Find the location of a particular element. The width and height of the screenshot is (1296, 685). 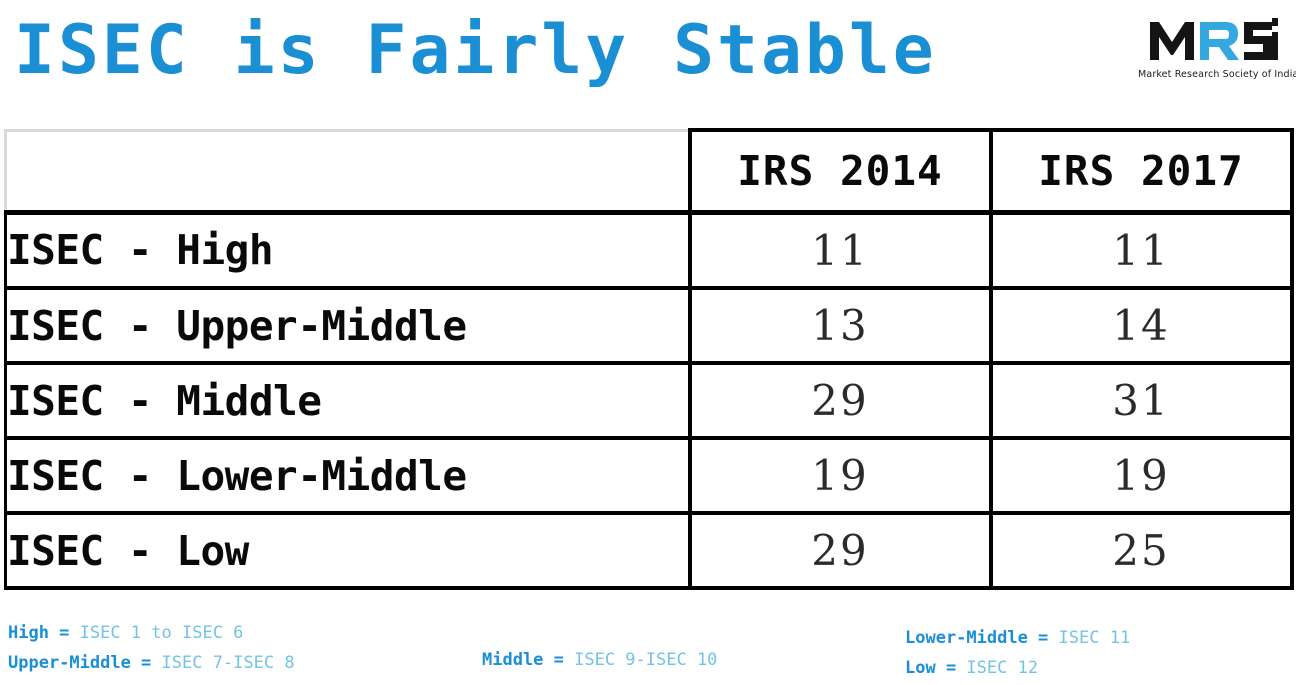

cell-isec-low-irs-2014: 29 is located at coordinates (841, 551).